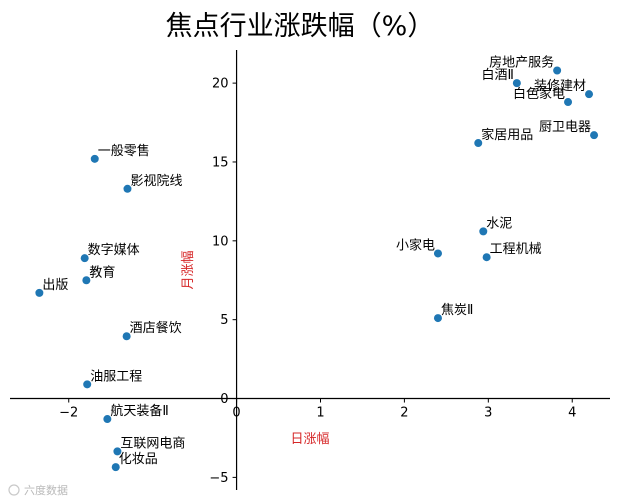 Image resolution: width=620 pixels, height=502 pixels. I want to click on x-axis-label: 日涨幅, so click(309, 439).